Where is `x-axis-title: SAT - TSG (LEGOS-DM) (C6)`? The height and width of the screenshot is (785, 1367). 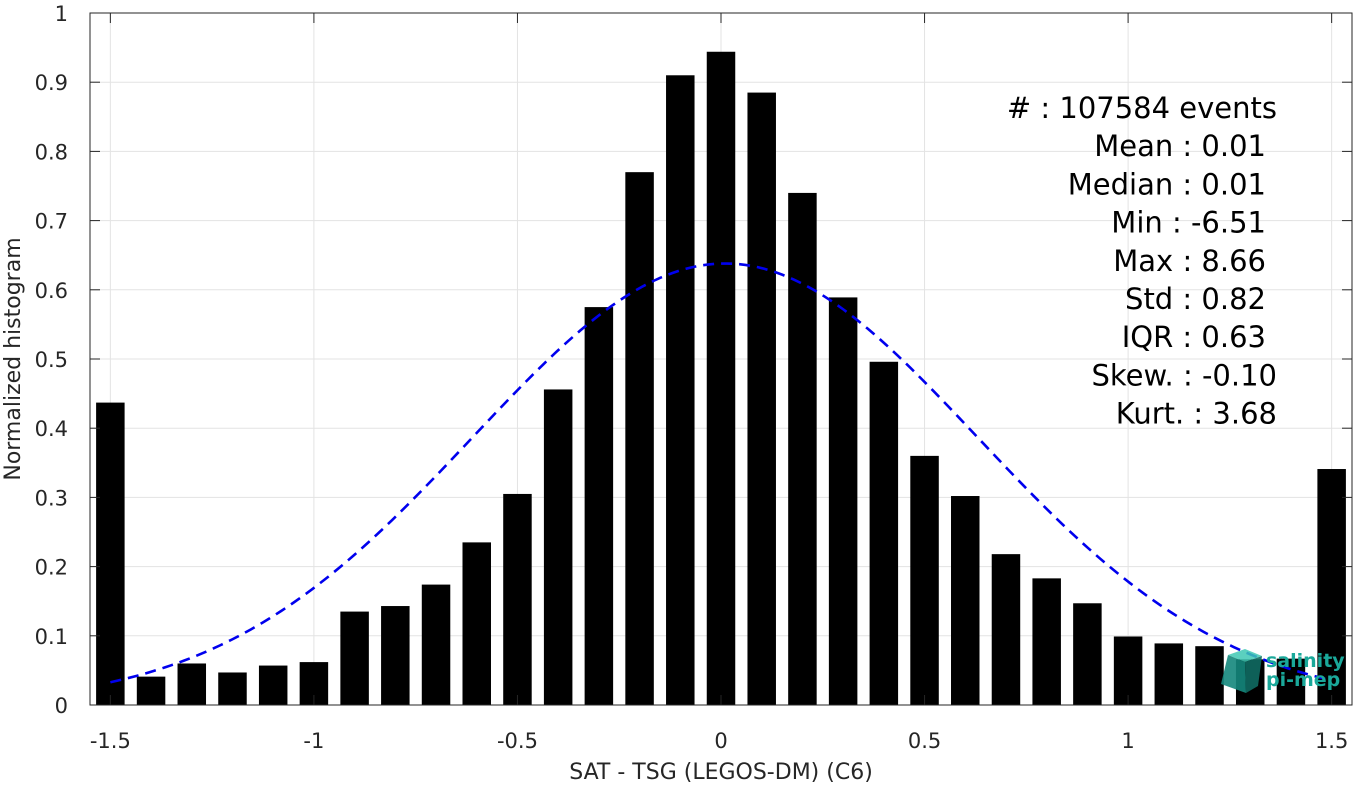
x-axis-title: SAT - TSG (LEGOS-DM) (C6) is located at coordinates (721, 772).